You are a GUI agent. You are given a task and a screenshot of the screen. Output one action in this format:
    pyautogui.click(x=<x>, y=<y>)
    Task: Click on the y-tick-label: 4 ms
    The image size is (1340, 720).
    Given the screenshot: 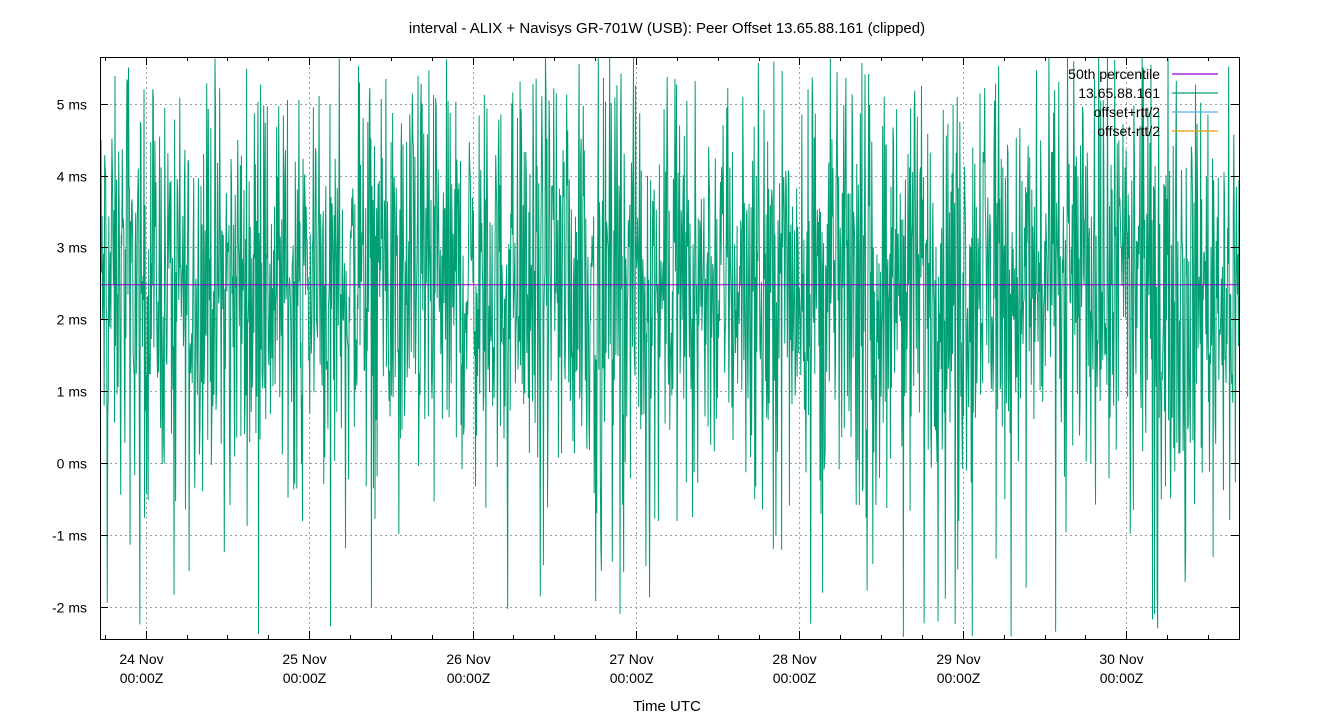 What is the action you would take?
    pyautogui.click(x=72, y=177)
    